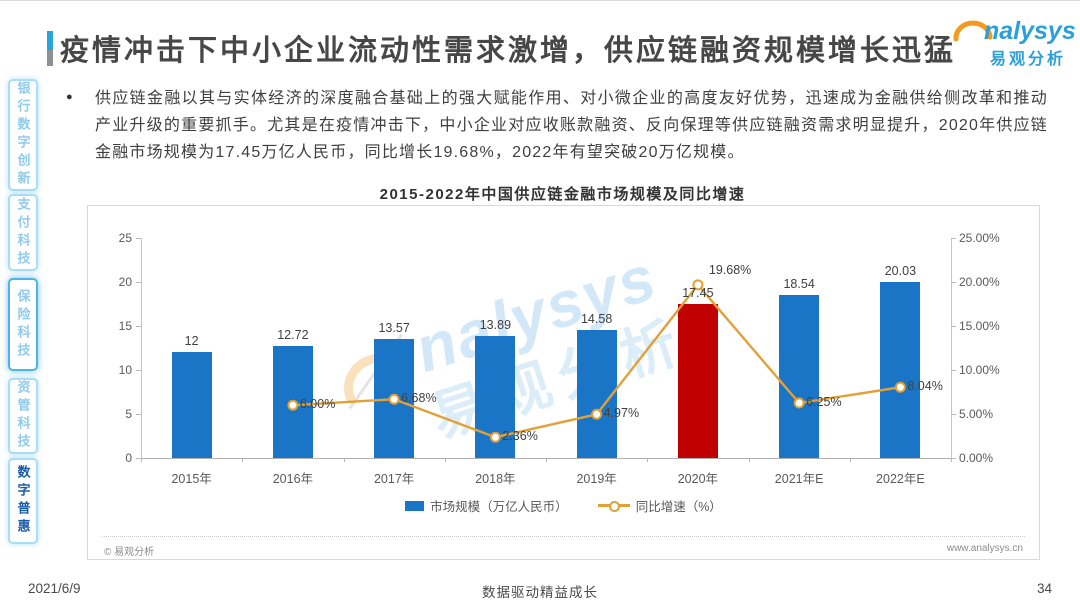 This screenshot has width=1080, height=609. What do you see at coordinates (125, 238) in the screenshot?
I see `left-axis-label: 25` at bounding box center [125, 238].